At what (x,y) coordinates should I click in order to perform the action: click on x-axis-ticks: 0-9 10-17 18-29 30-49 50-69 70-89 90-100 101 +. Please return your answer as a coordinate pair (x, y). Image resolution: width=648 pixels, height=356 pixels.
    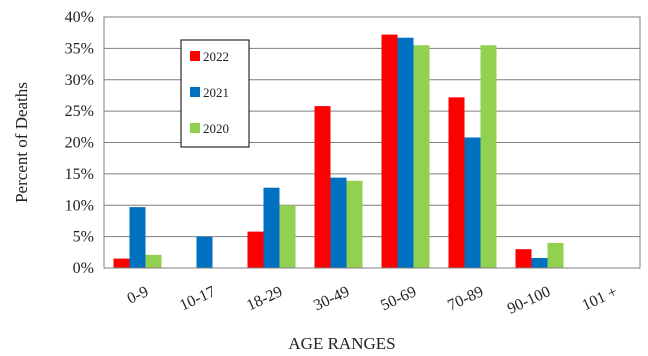
    Looking at the image, I should click on (373, 300).